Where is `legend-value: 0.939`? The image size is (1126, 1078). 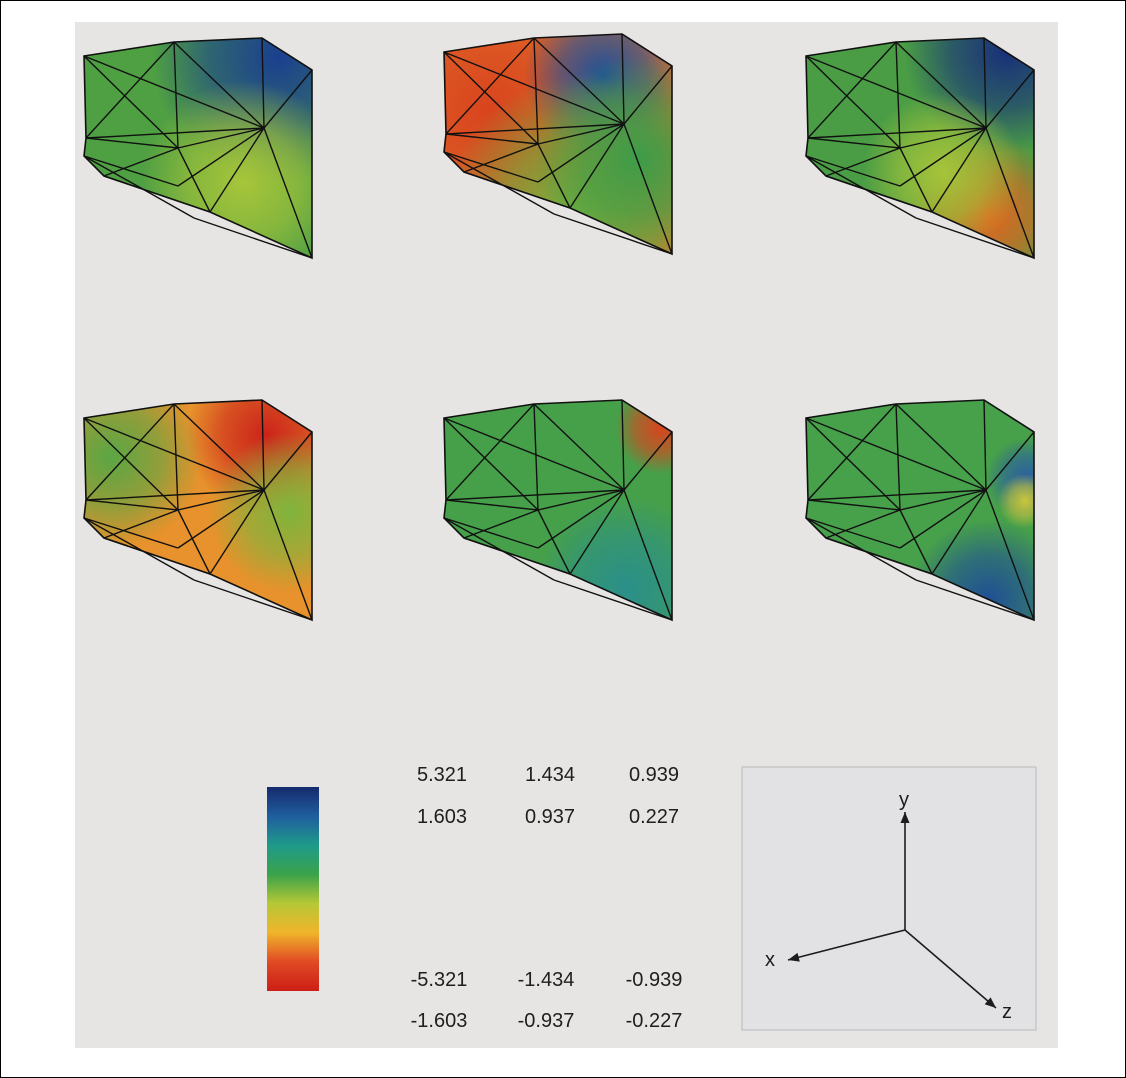
legend-value: 0.939 is located at coordinates (654, 775).